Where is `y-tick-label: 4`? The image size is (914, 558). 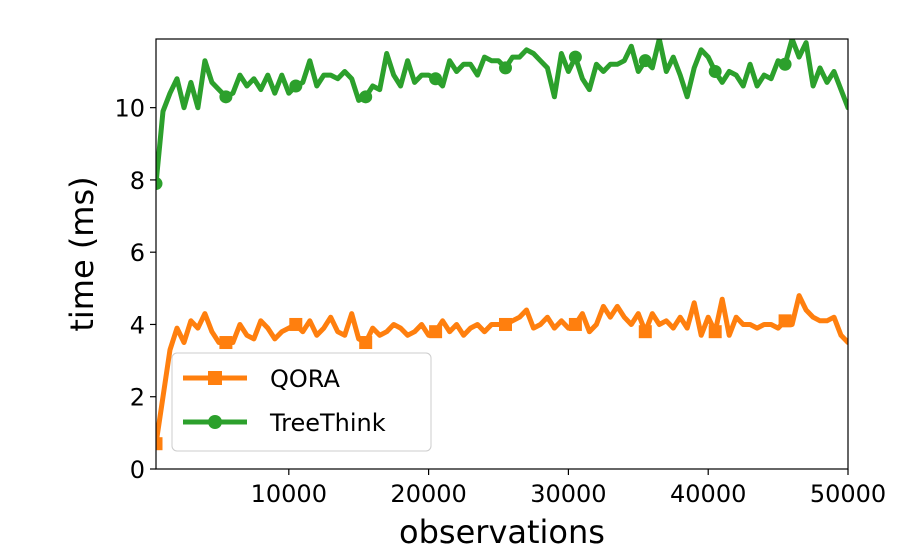
y-tick-label: 4 is located at coordinates (137, 325).